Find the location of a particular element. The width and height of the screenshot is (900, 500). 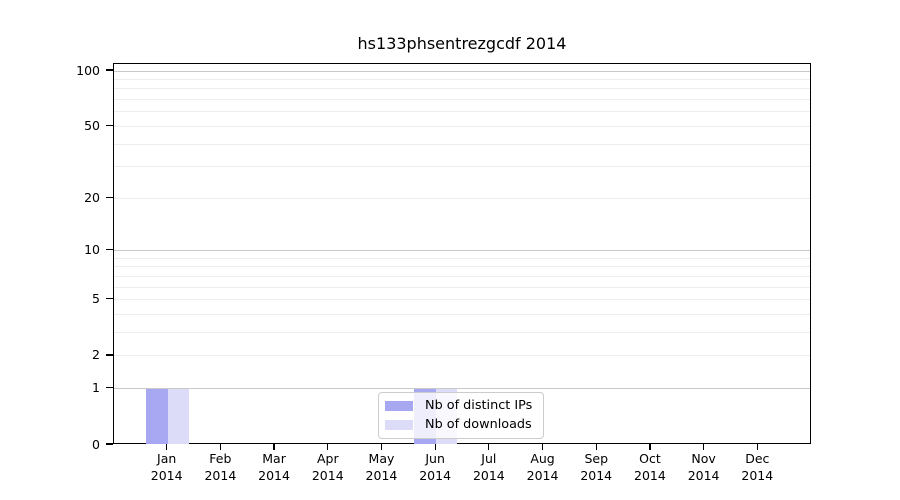

x-tick-label: Jan 2014 is located at coordinates (166, 467).